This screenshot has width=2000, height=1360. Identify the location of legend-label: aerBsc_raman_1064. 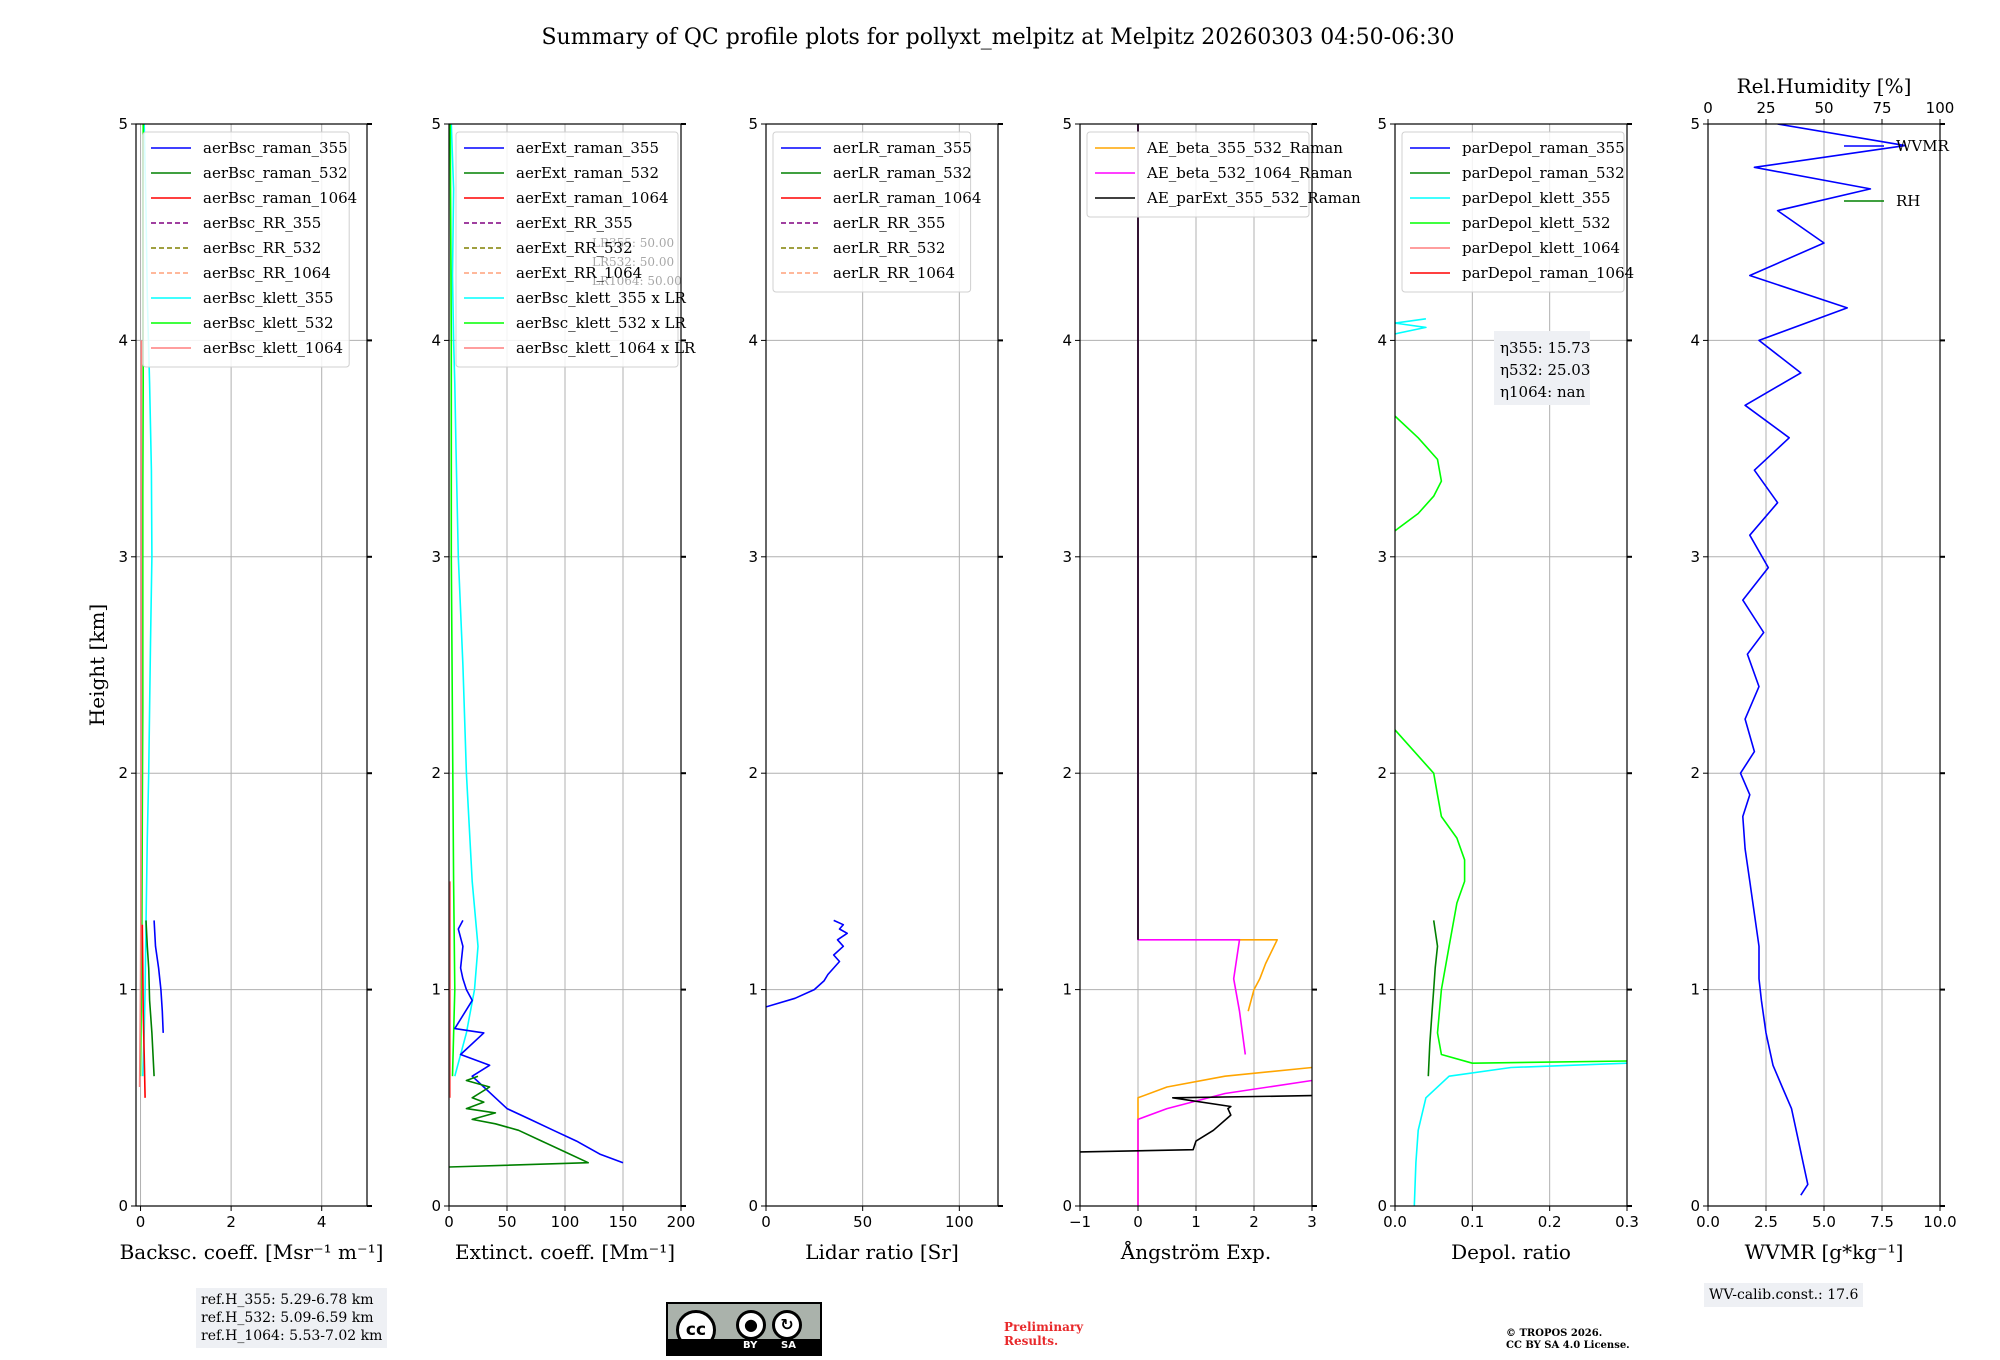
(280, 198).